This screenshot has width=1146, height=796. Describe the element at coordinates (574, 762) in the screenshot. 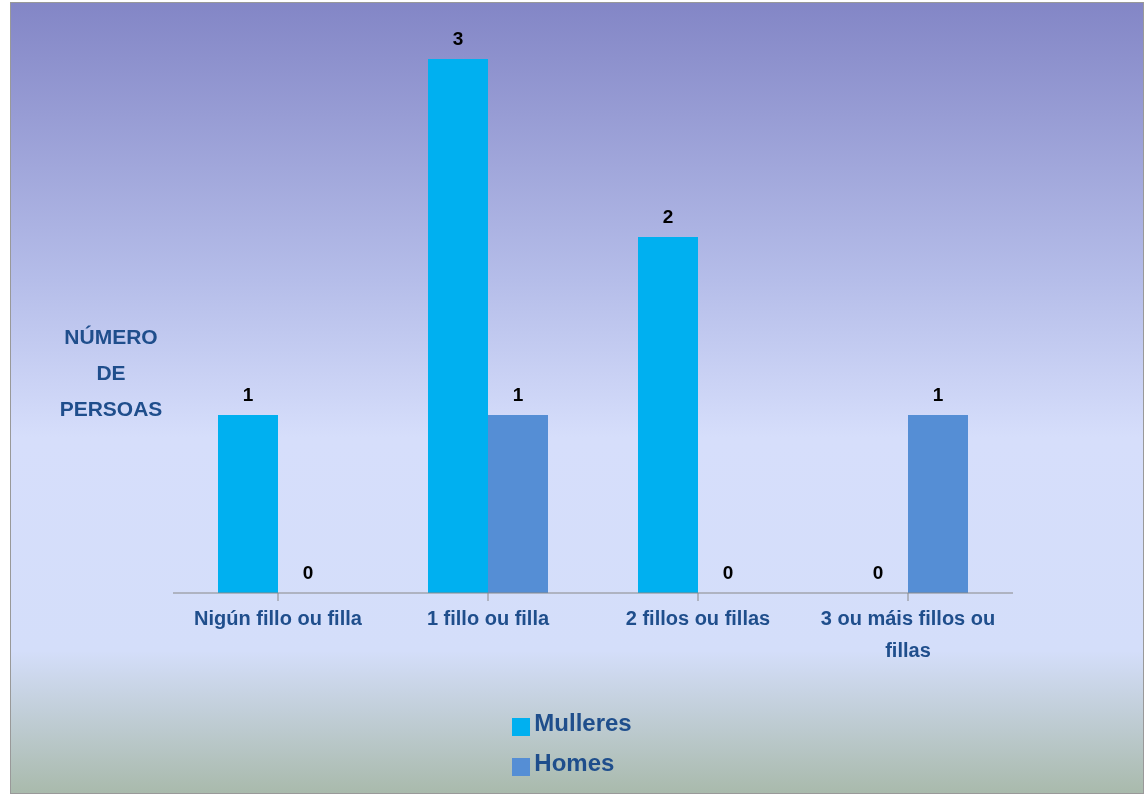

I see `legend-label: Homes` at that location.